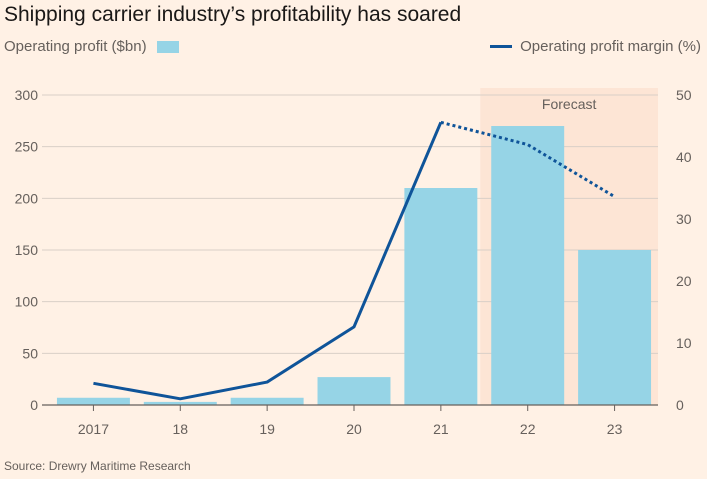 Image resolution: width=707 pixels, height=479 pixels. What do you see at coordinates (684, 219) in the screenshot?
I see `right-tick-label: 30` at bounding box center [684, 219].